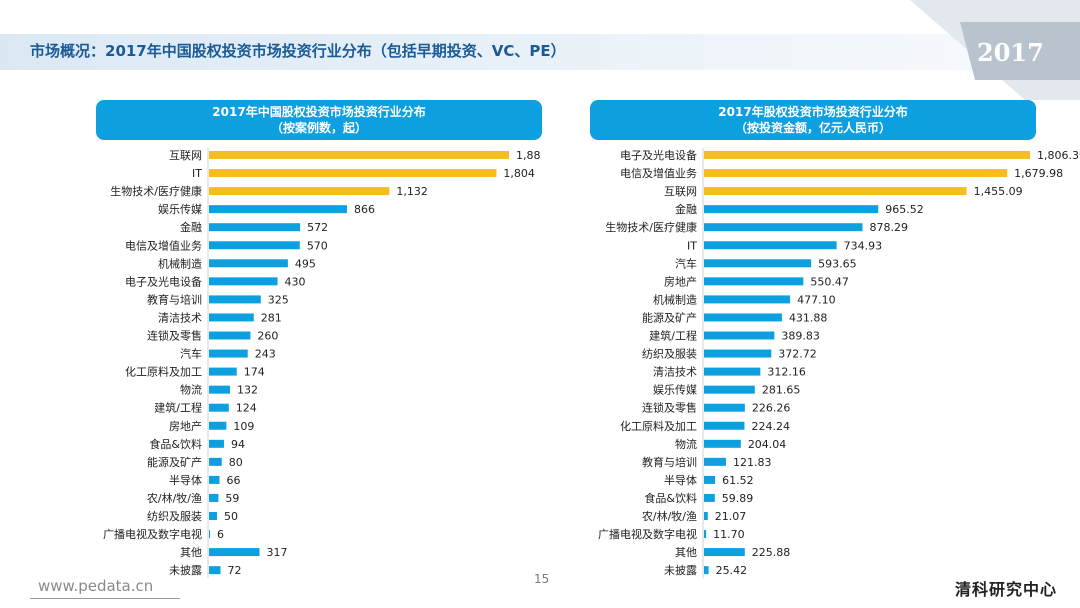  What do you see at coordinates (500, 52) in the screenshot?
I see `header-band` at bounding box center [500, 52].